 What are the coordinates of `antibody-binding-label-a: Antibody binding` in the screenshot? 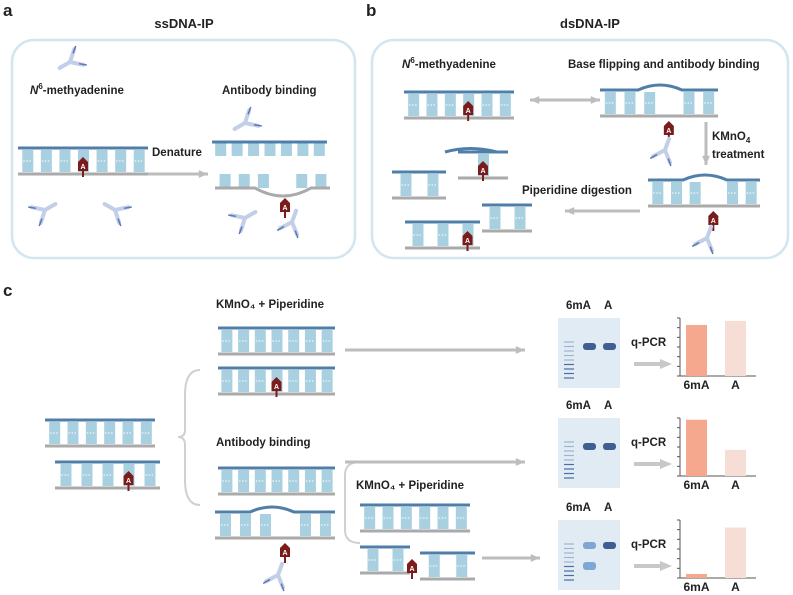 It's located at (269, 91).